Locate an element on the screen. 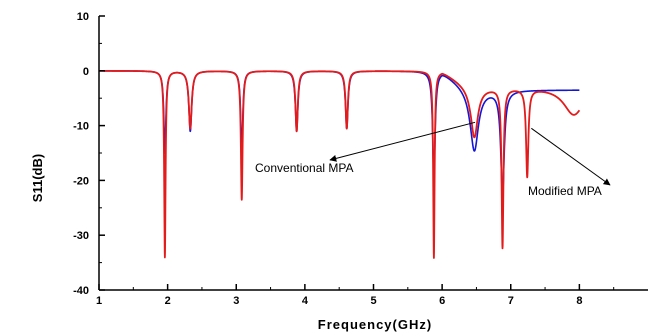  annotations: Conventional MPA Modified MPA is located at coordinates (433, 159).